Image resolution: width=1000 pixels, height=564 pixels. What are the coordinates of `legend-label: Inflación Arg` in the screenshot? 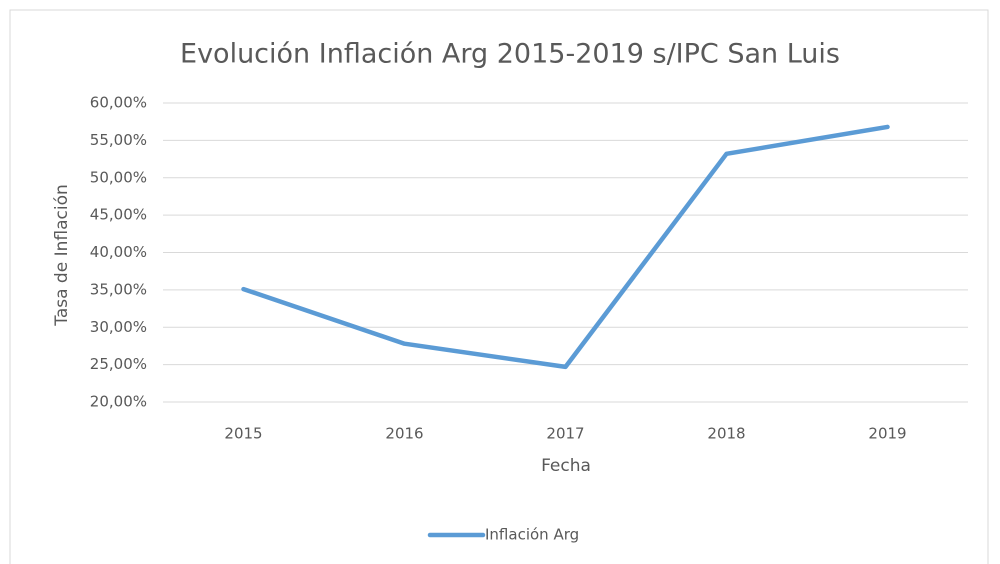 It's located at (532, 535).